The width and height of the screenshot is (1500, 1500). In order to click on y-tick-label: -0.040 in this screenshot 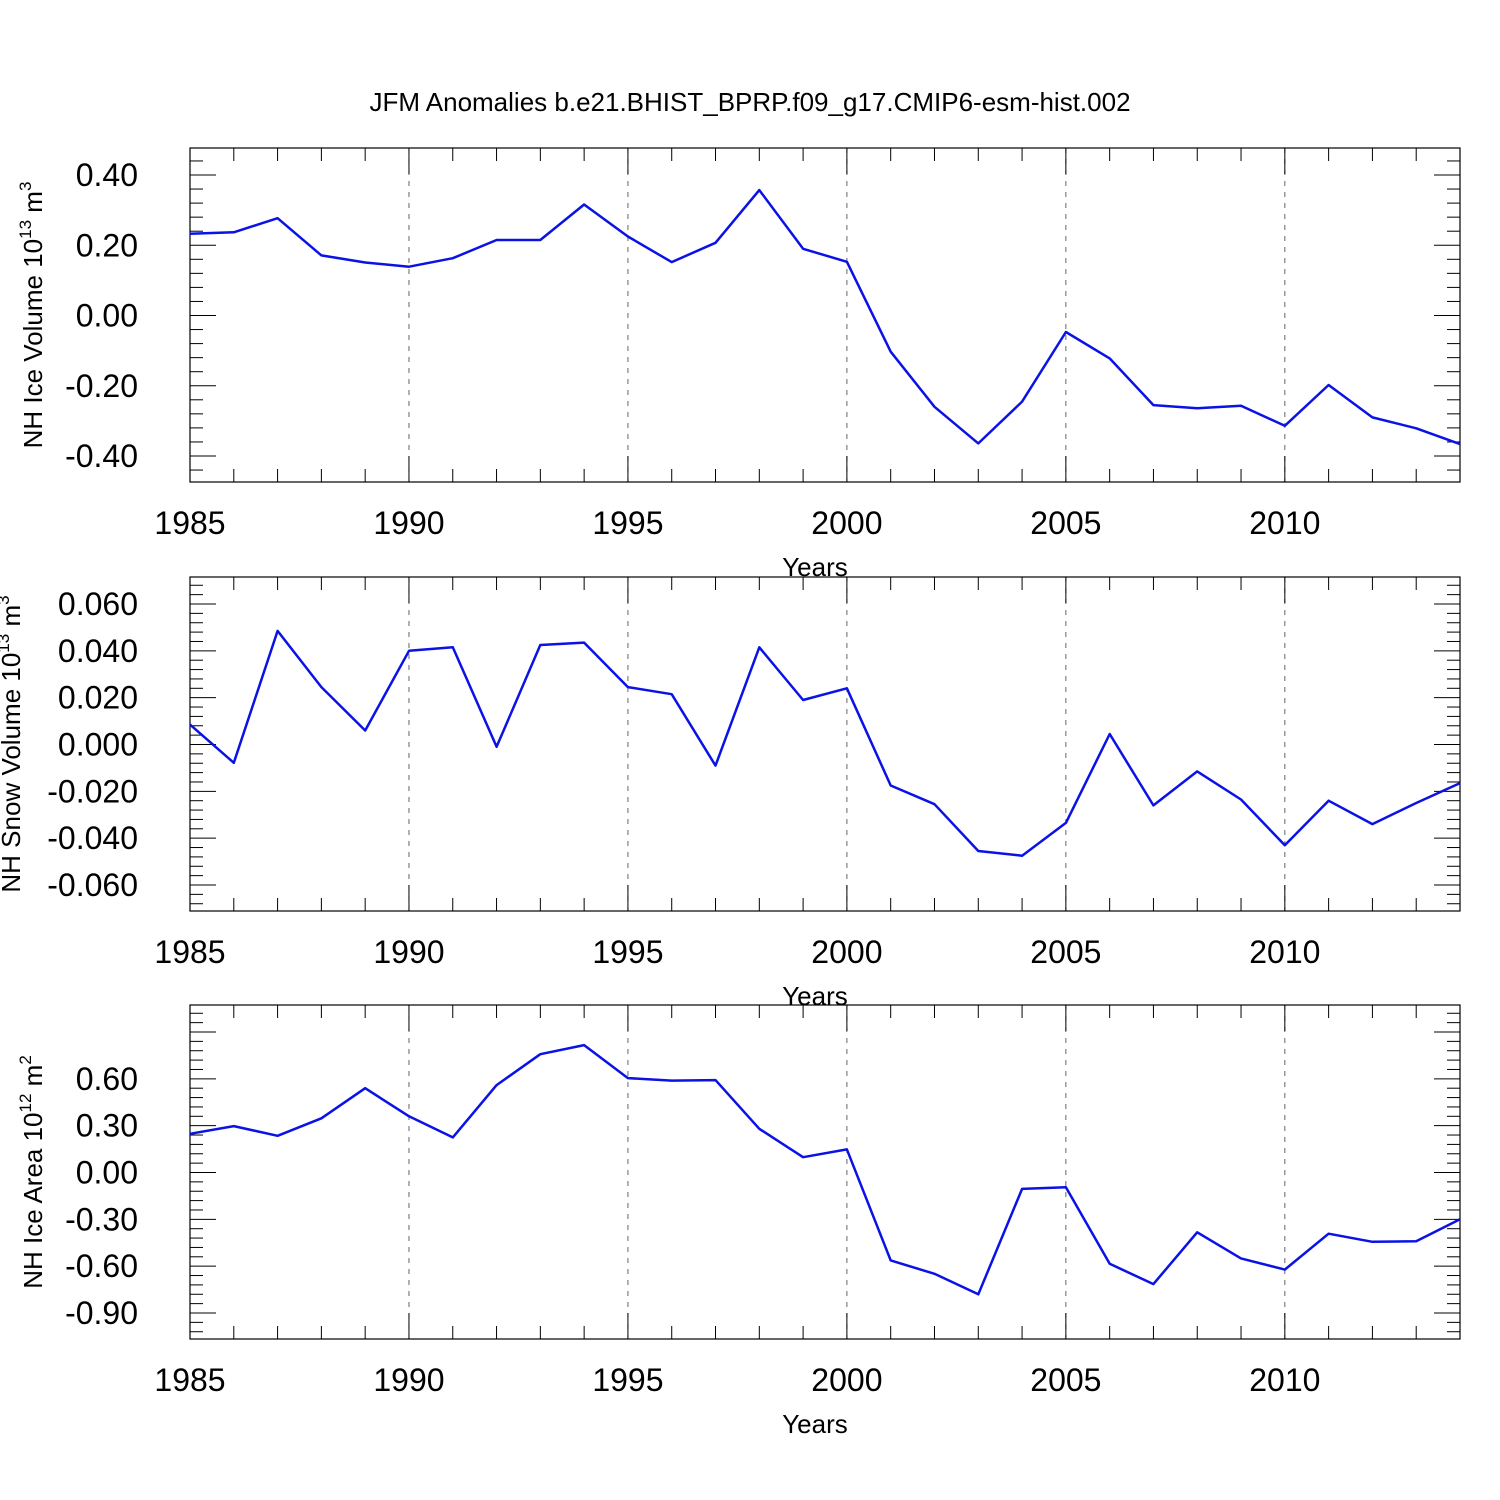, I will do `click(92, 838)`.